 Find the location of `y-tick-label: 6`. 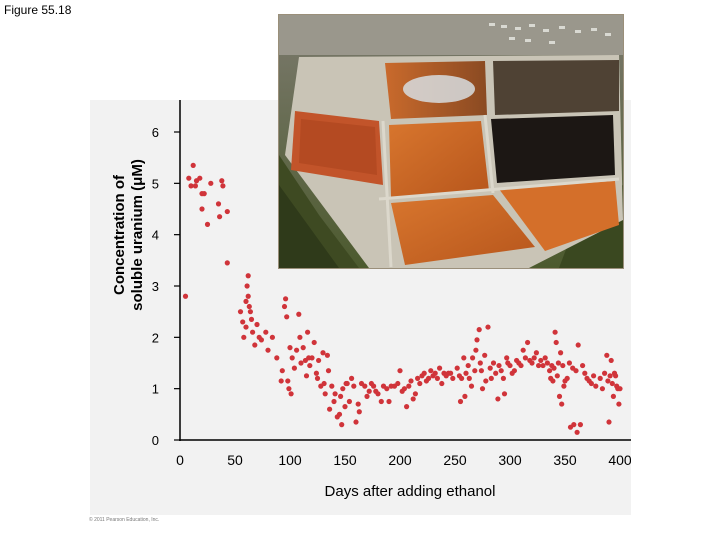

y-tick-label: 6 is located at coordinates (155, 132).